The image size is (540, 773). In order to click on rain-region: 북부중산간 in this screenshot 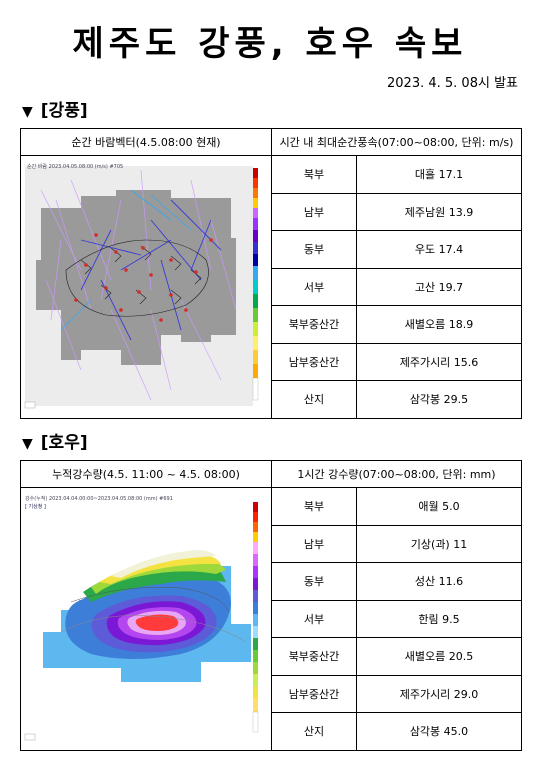, I will do `click(314, 656)`.